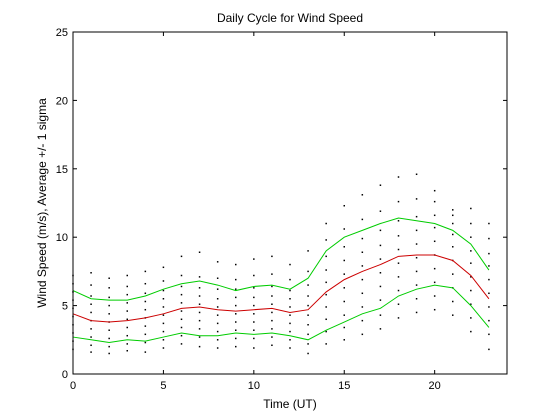 The width and height of the screenshot is (560, 420). What do you see at coordinates (281, 314) in the screenshot?
I see `series-line-minus-1-sigma` at bounding box center [281, 314].